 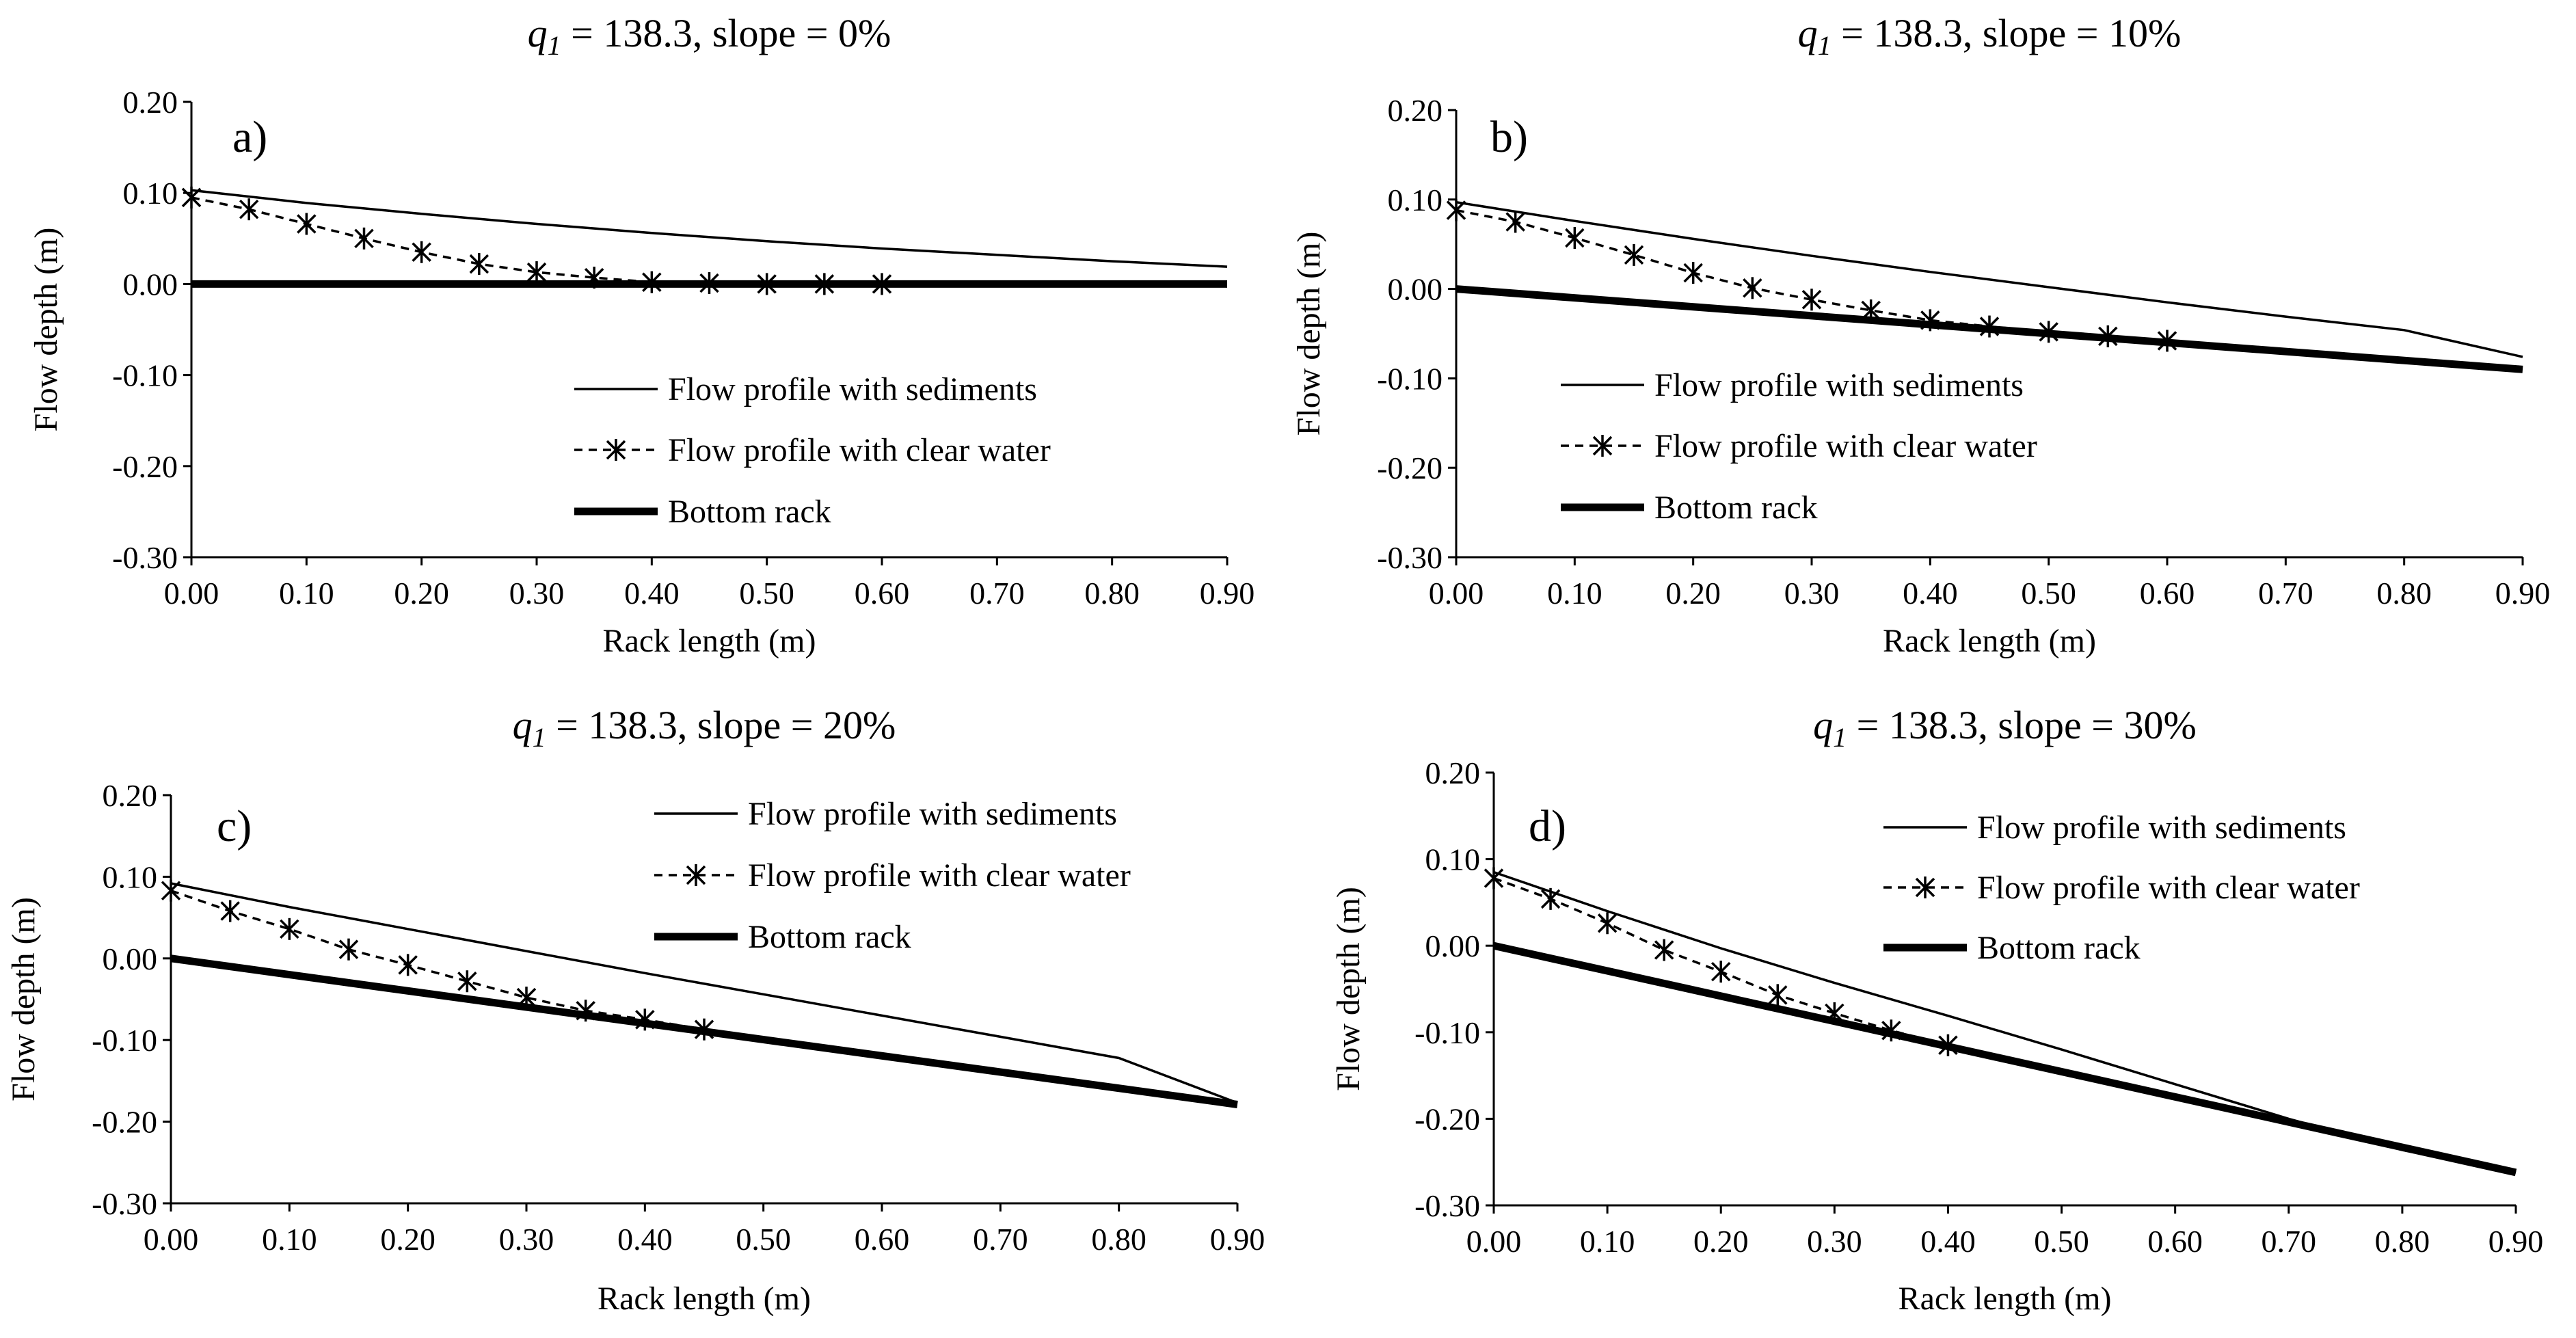 I want to click on panel-label: d), so click(x=1547, y=826).